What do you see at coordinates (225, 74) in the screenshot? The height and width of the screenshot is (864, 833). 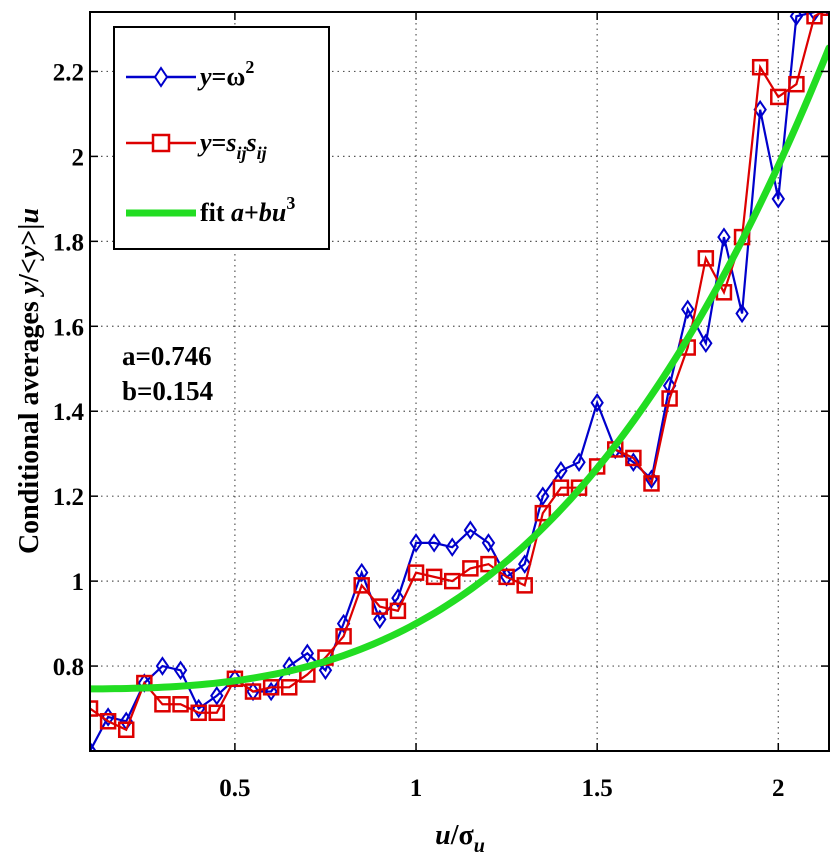 I see `legend-label-omega: y=ω2` at bounding box center [225, 74].